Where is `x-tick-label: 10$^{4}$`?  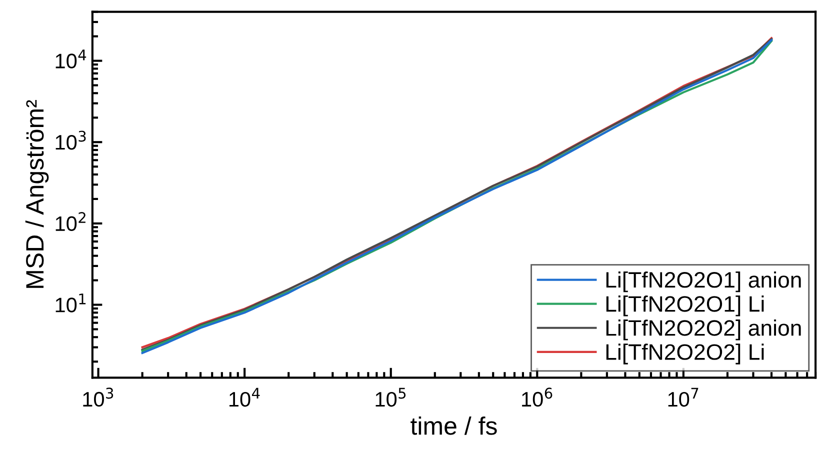 x-tick-label: 10$^{4}$ is located at coordinates (244, 397).